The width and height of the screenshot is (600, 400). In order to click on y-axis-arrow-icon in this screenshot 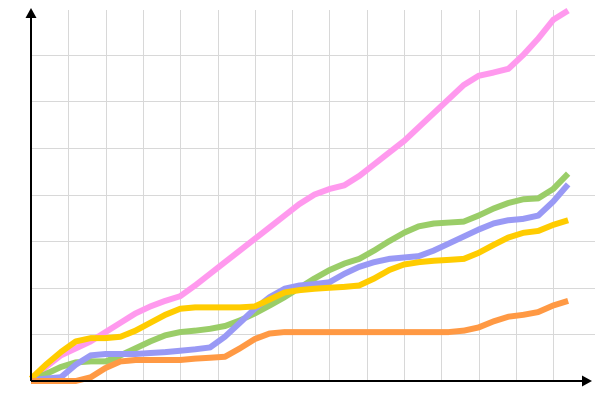, I will do `click(31, 13)`.